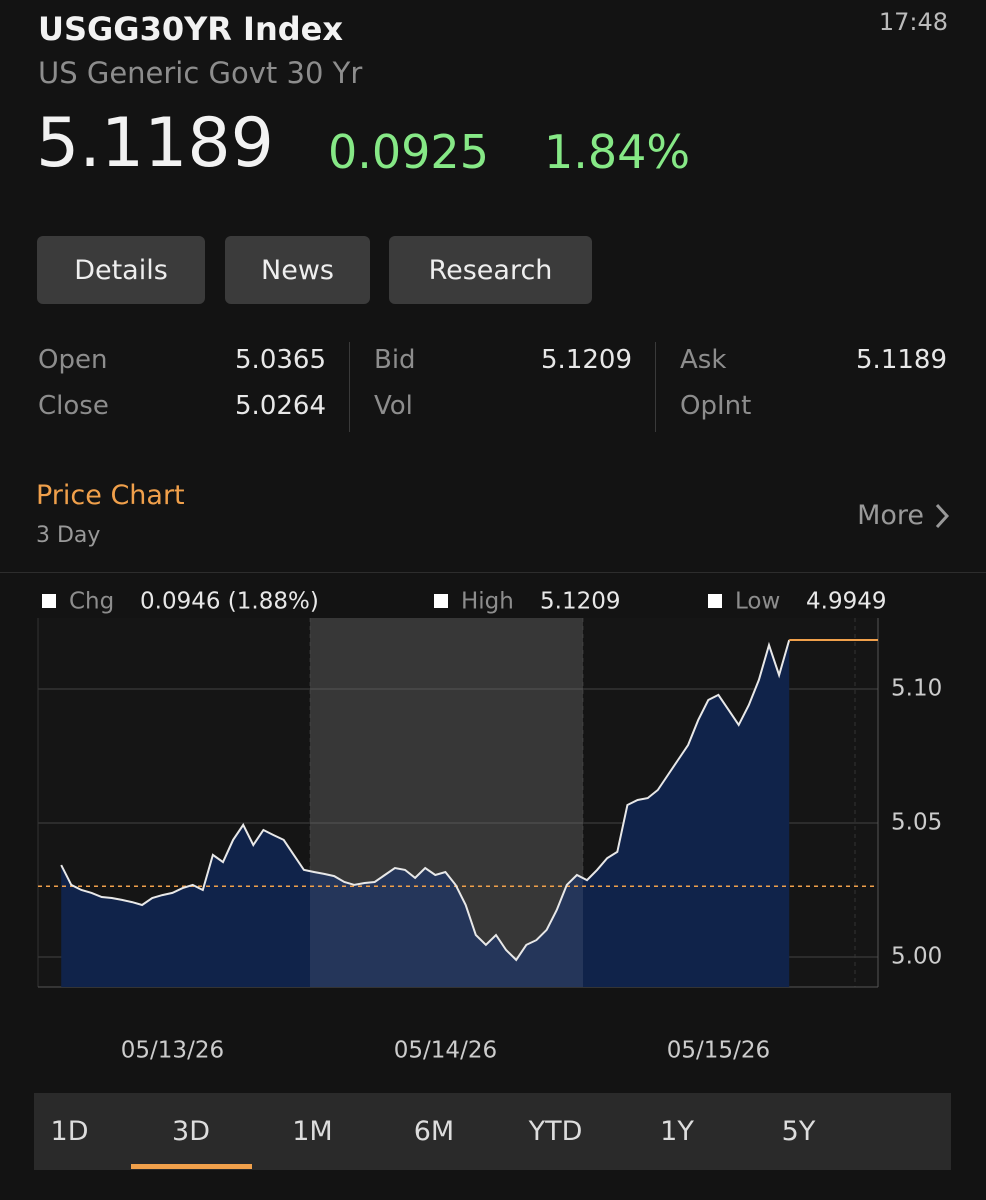 This screenshot has height=1200, width=986. What do you see at coordinates (493, 572) in the screenshot?
I see `separator` at bounding box center [493, 572].